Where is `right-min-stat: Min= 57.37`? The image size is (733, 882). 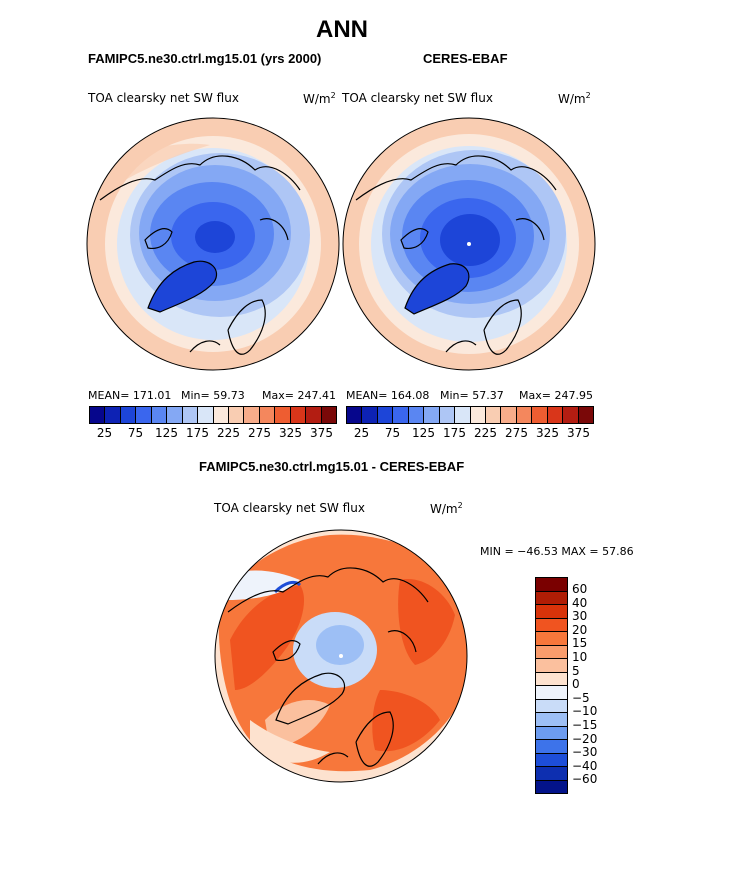 right-min-stat: Min= 57.37 is located at coordinates (472, 395).